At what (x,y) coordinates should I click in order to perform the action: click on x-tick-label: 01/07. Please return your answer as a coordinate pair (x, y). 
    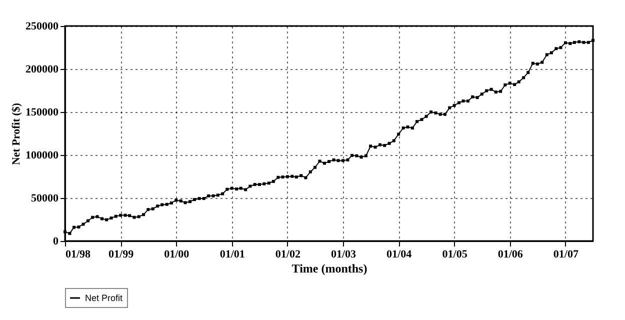
    Looking at the image, I should click on (566, 254).